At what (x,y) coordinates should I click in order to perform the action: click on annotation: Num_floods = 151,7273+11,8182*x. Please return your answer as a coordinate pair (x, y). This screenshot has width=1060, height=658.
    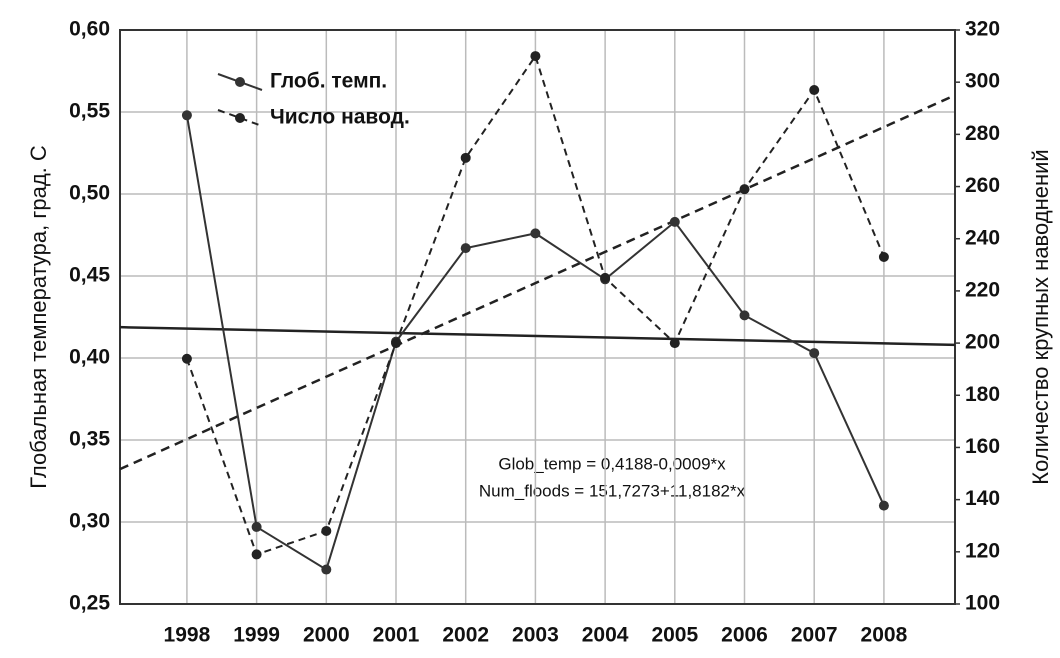
    Looking at the image, I should click on (612, 490).